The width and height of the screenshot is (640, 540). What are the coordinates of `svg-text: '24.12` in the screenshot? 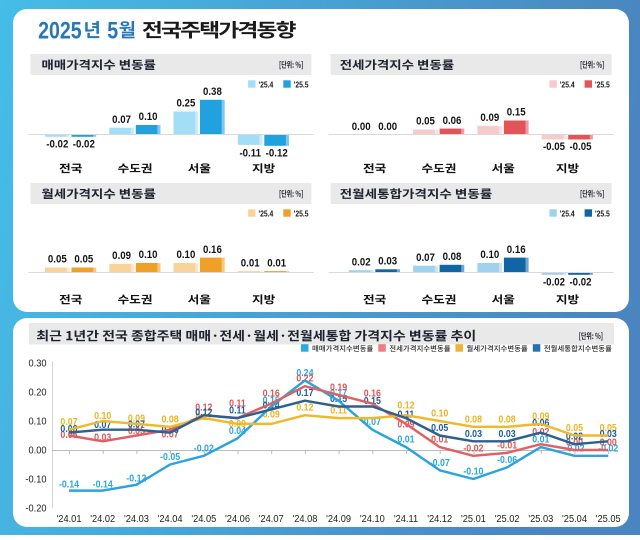 It's located at (439, 520).